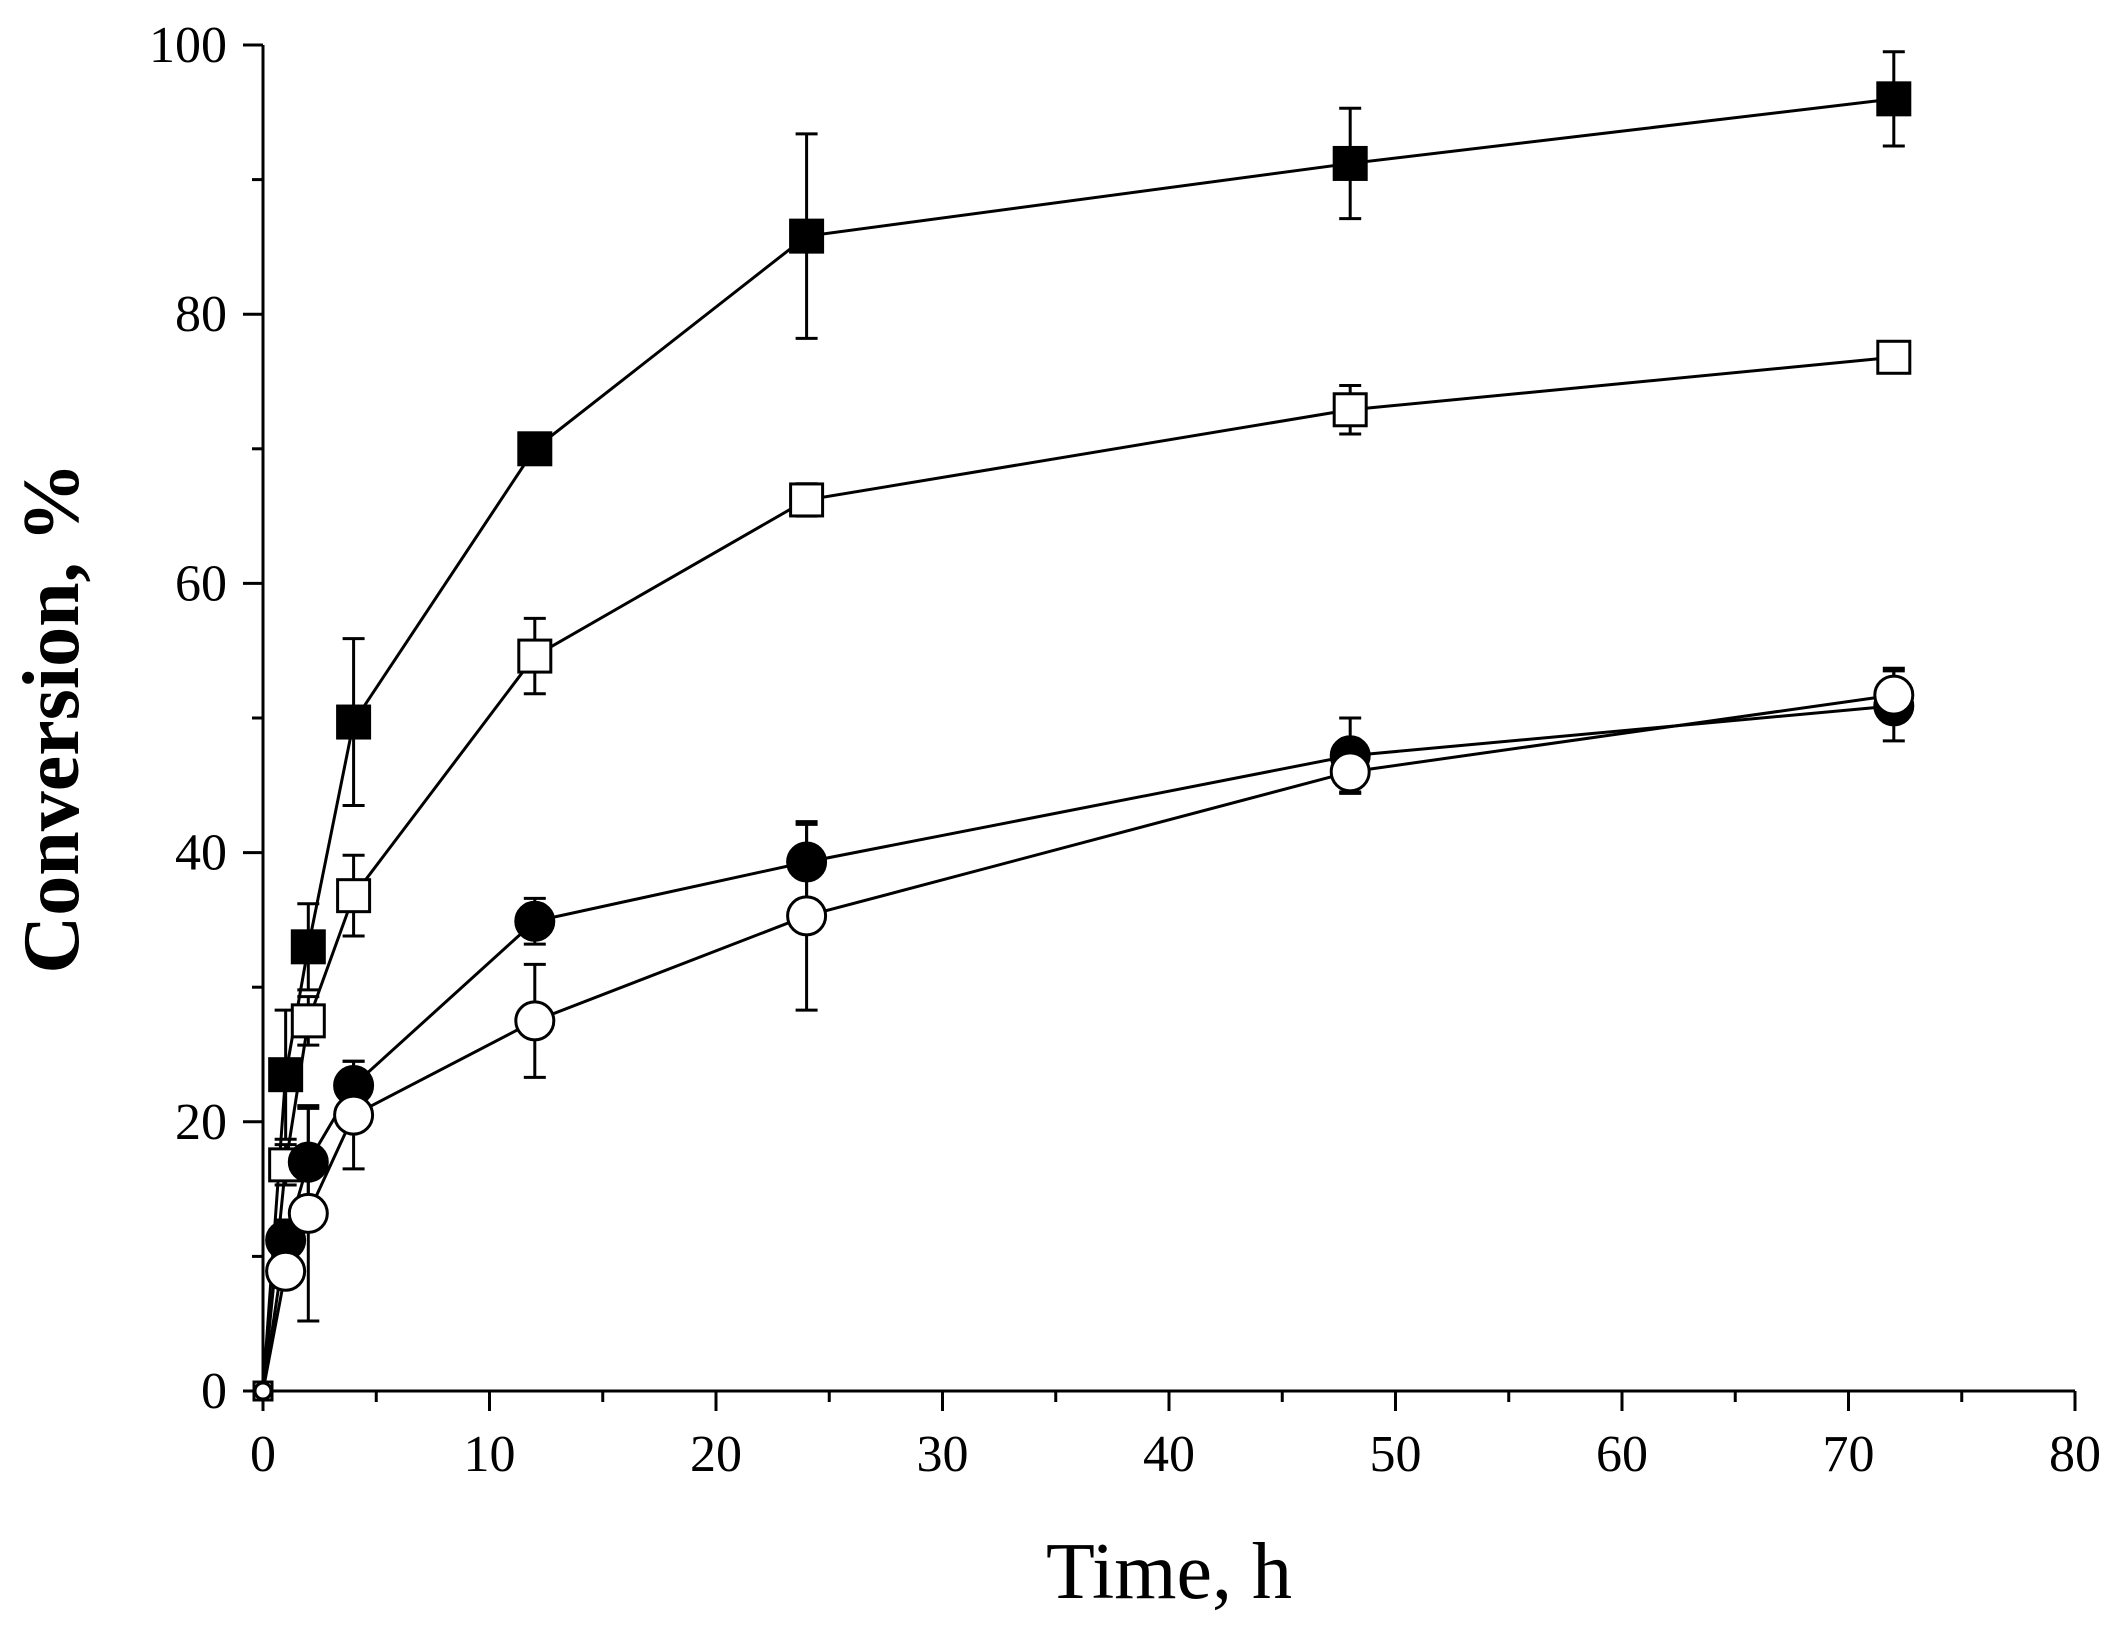 Image resolution: width=2115 pixels, height=1629 pixels. What do you see at coordinates (201, 583) in the screenshot?
I see `y-tick-label: 60` at bounding box center [201, 583].